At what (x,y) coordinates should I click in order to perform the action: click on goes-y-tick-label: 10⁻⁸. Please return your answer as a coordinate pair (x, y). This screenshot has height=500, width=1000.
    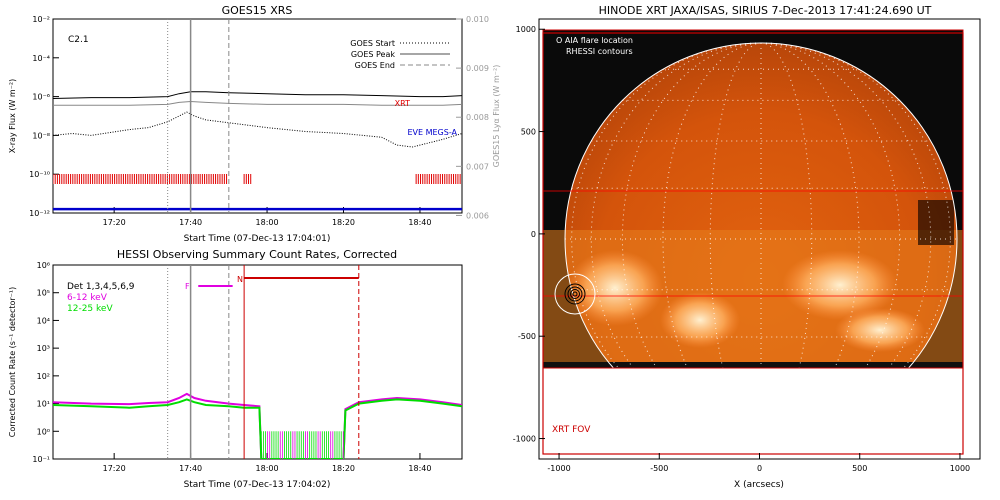
    Looking at the image, I should click on (41, 135).